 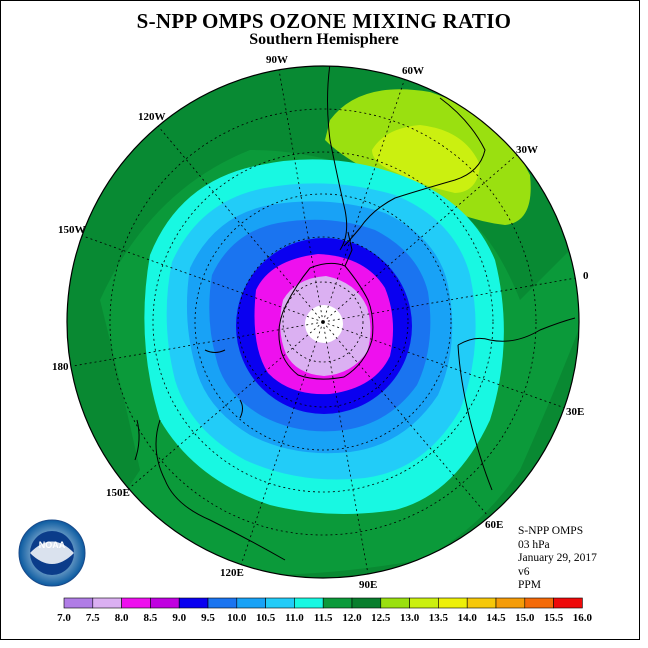 I want to click on lon-label: 150W, so click(x=72, y=230).